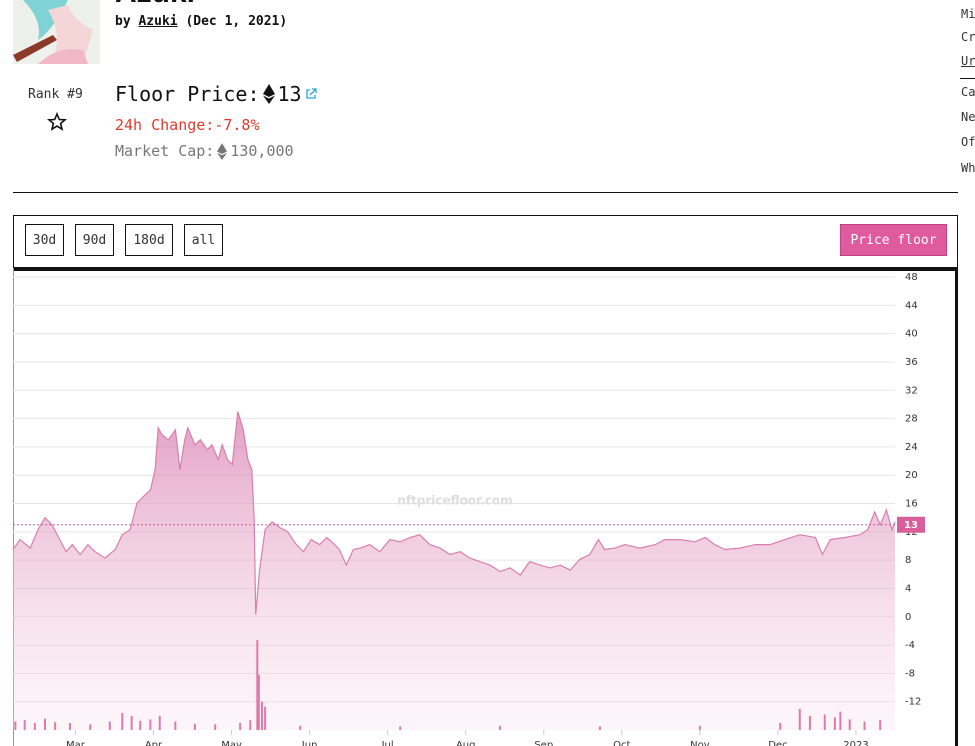 This screenshot has height=746, width=975. I want to click on creator-link: Azuki, so click(158, 21).